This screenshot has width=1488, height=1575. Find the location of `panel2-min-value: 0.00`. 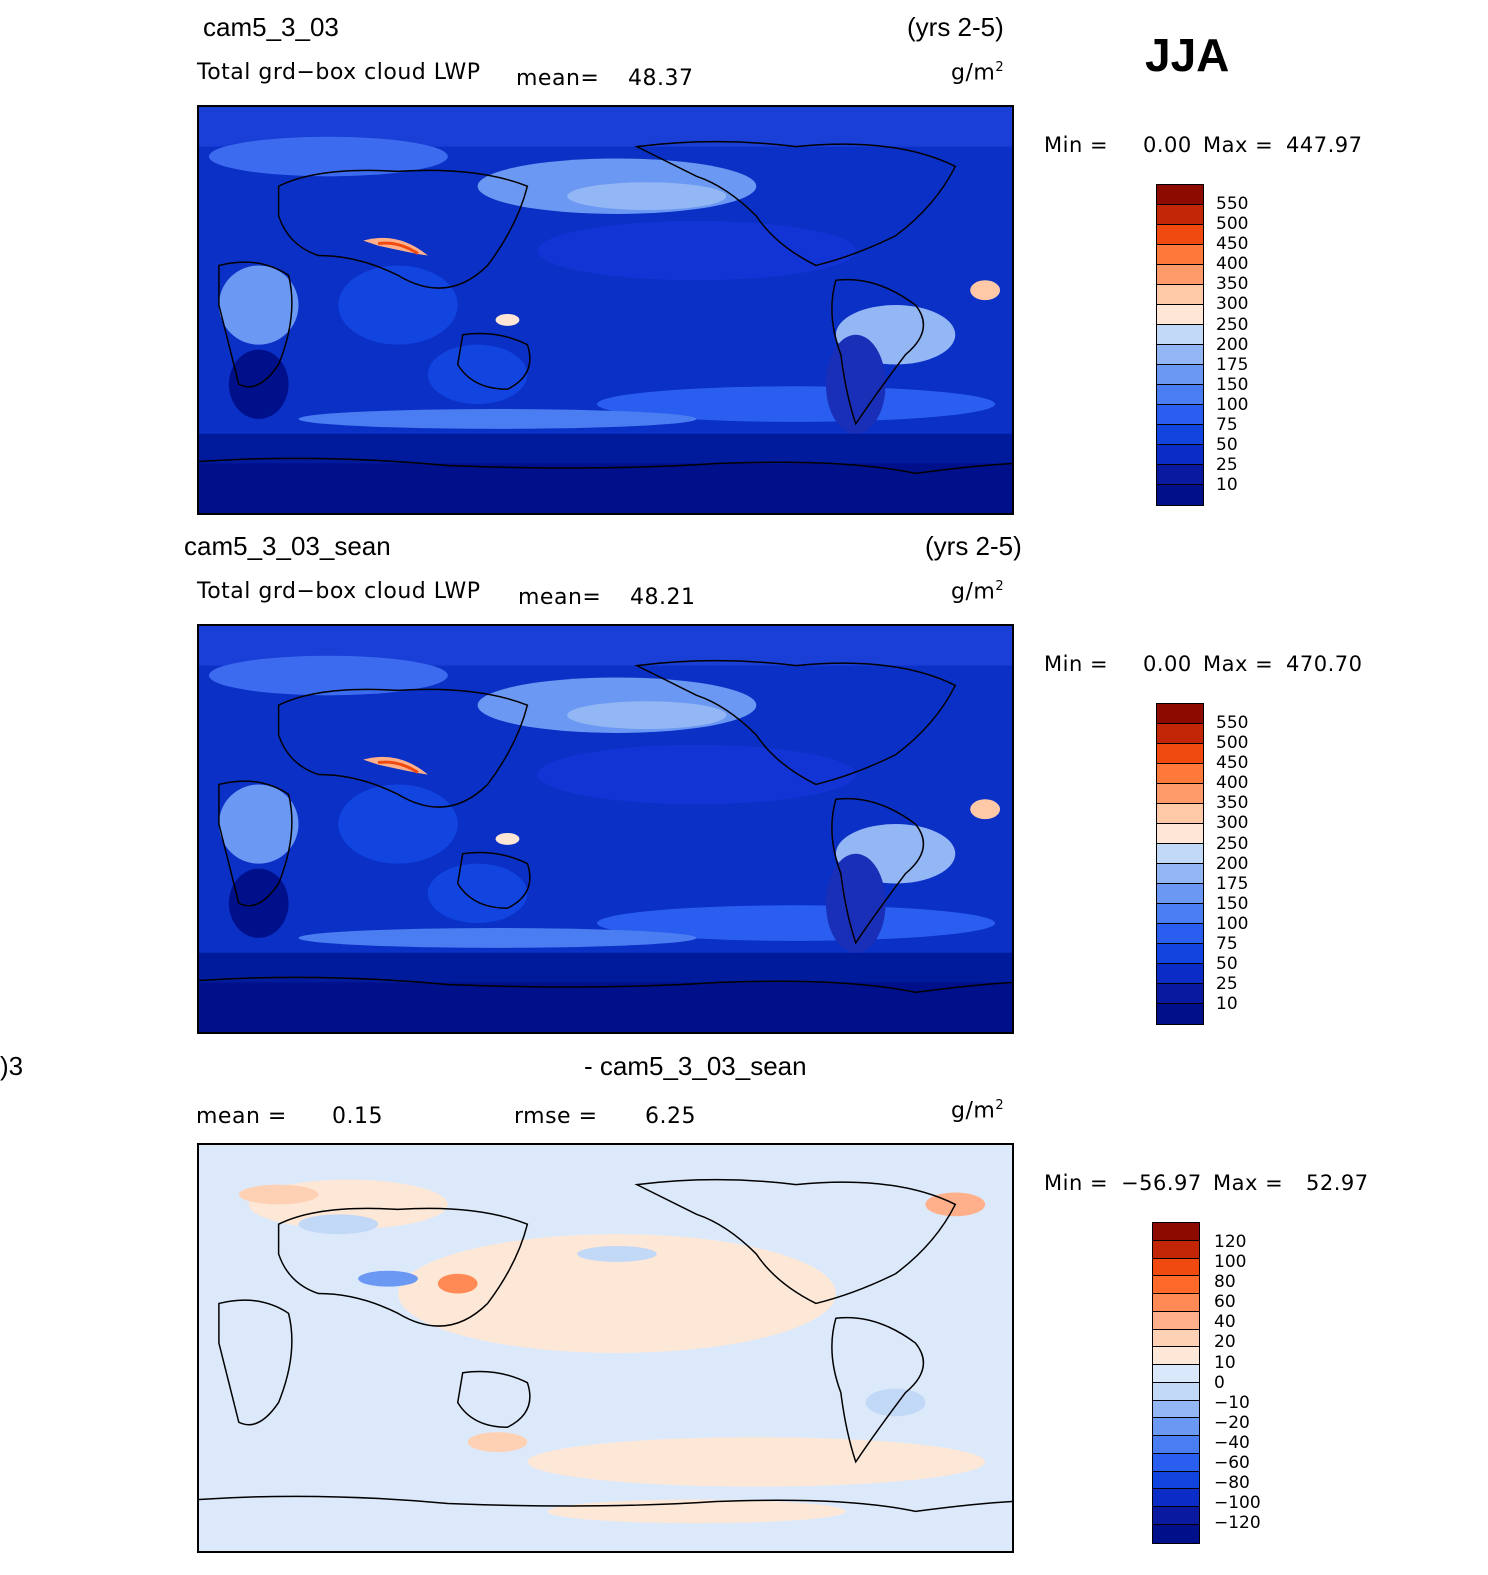

panel2-min-value: 0.00 is located at coordinates (1167, 664).